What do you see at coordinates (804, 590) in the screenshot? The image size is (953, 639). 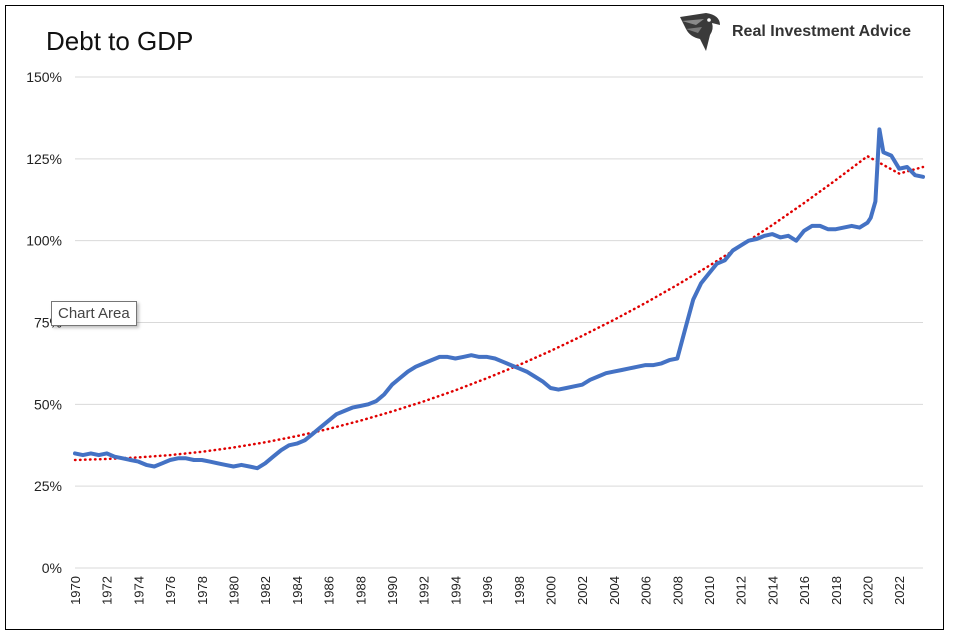 I see `x-tick-label: 2016` at bounding box center [804, 590].